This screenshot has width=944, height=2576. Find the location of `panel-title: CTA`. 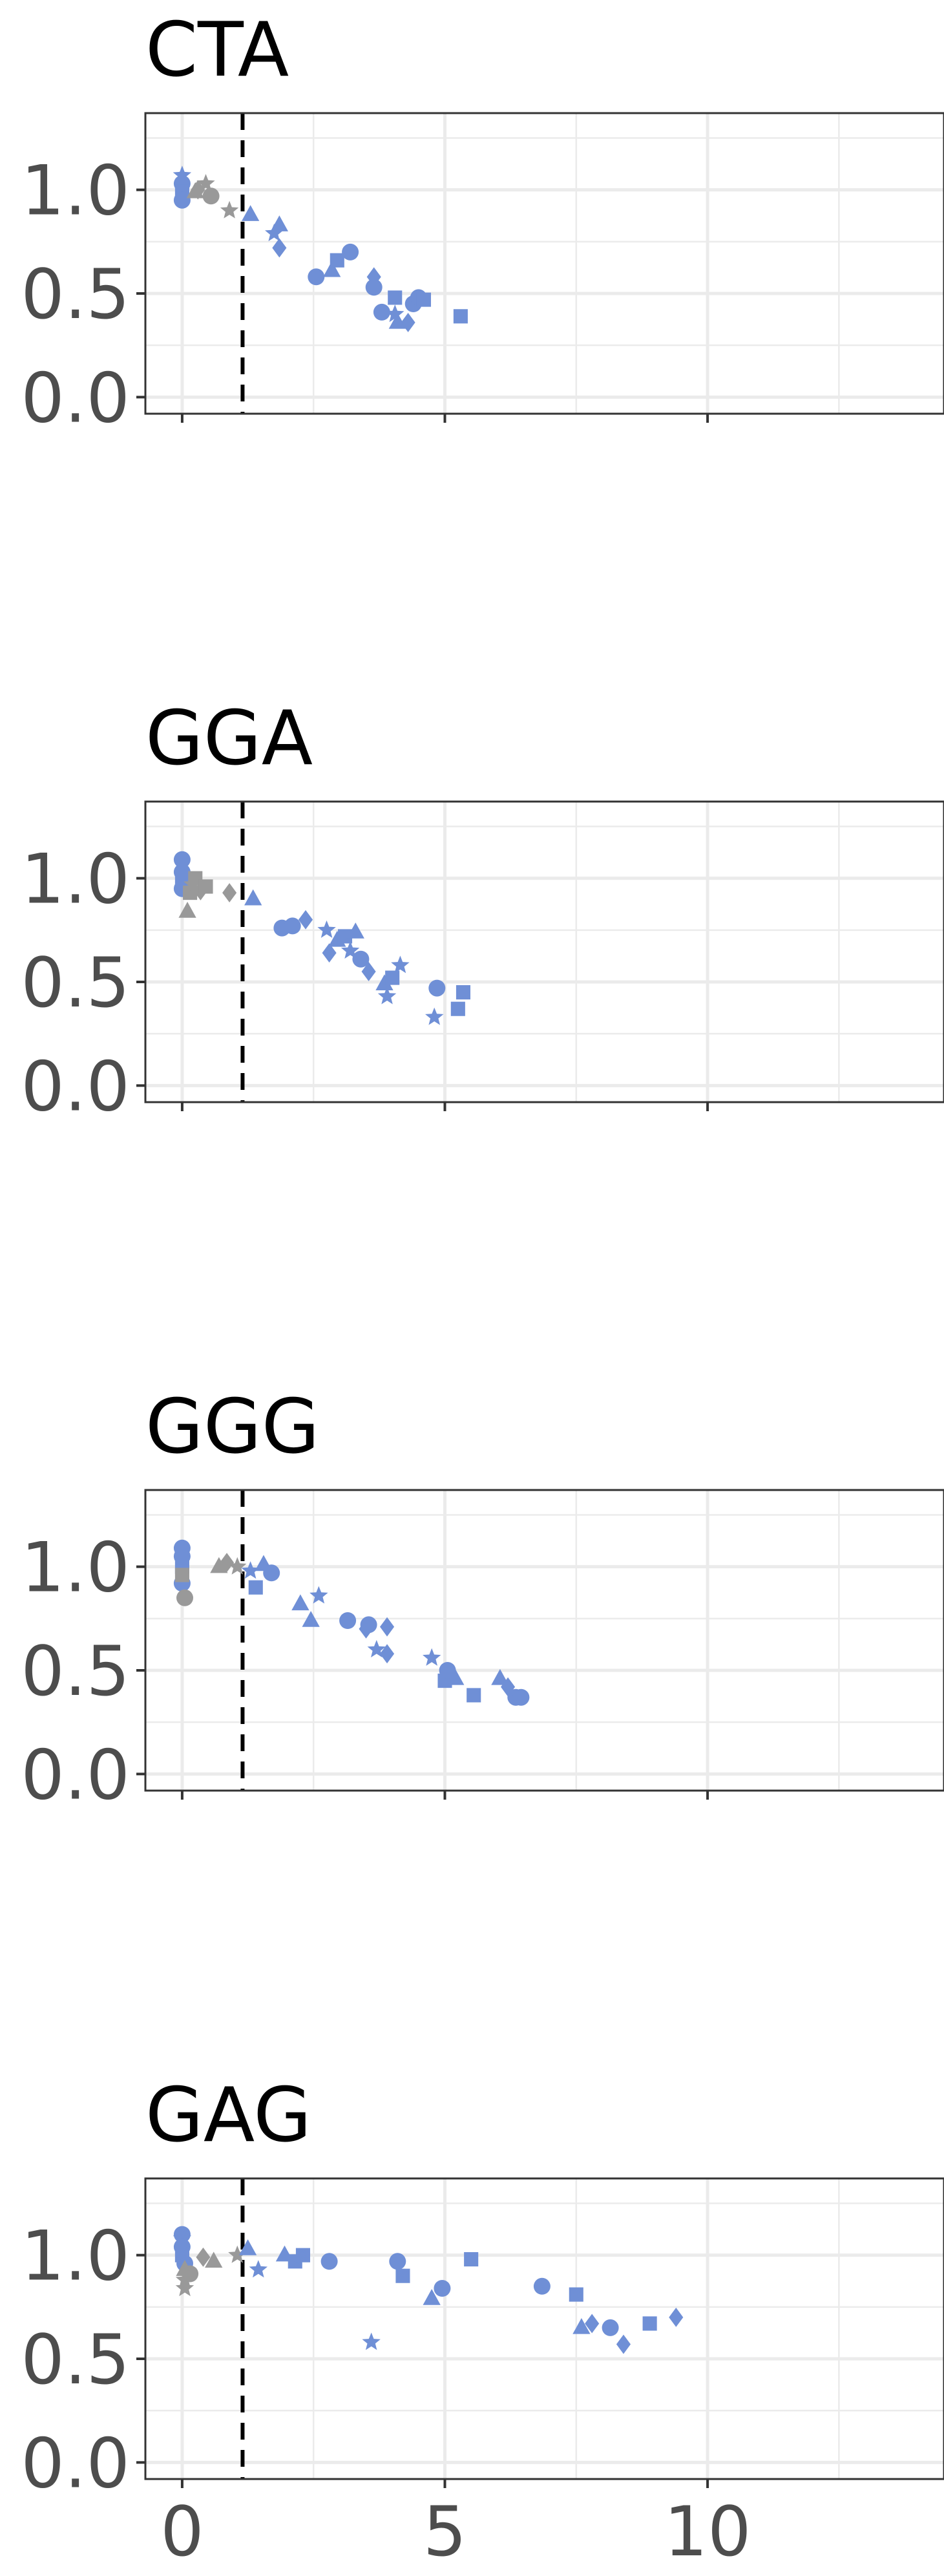

panel-title: CTA is located at coordinates (217, 50).